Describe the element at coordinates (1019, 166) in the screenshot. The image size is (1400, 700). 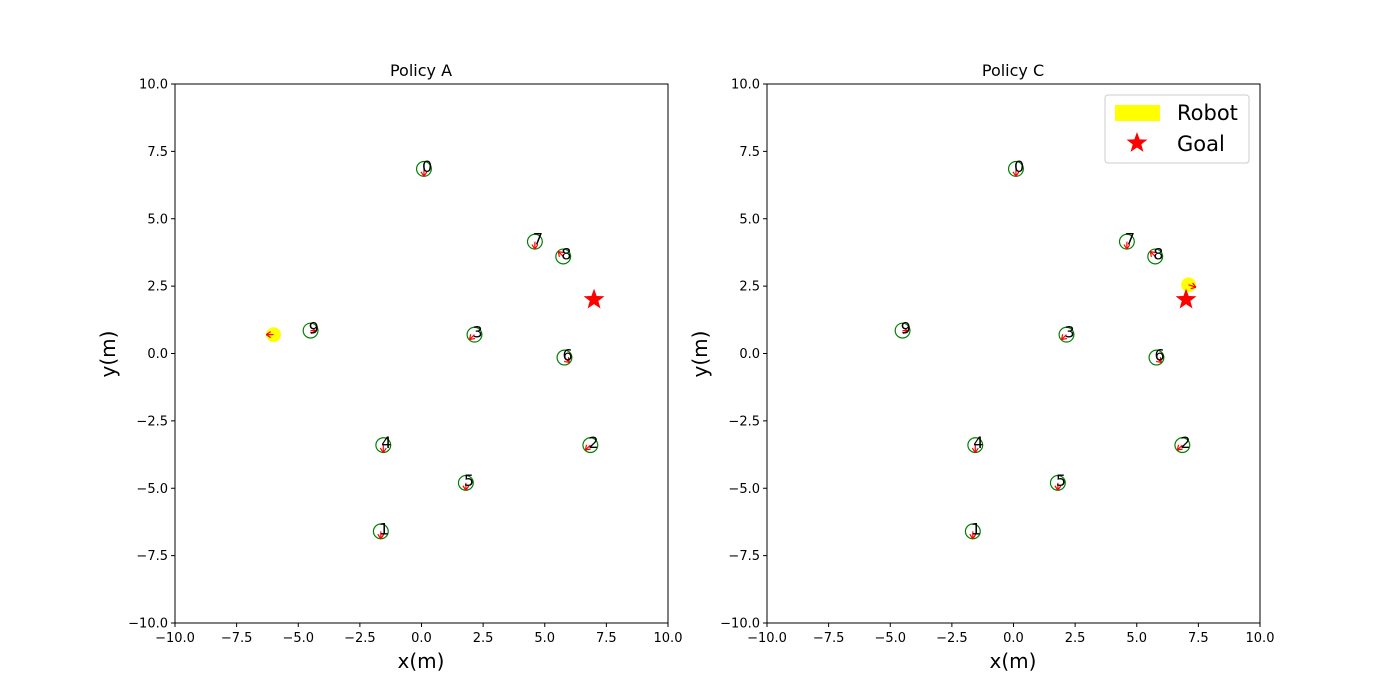
I see `human-label: 0` at that location.